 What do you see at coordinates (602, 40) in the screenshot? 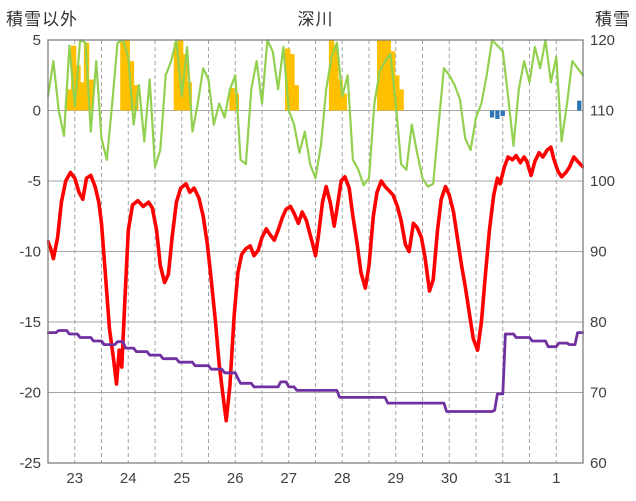
I see `right-axis-tick-label: 120` at bounding box center [602, 40].